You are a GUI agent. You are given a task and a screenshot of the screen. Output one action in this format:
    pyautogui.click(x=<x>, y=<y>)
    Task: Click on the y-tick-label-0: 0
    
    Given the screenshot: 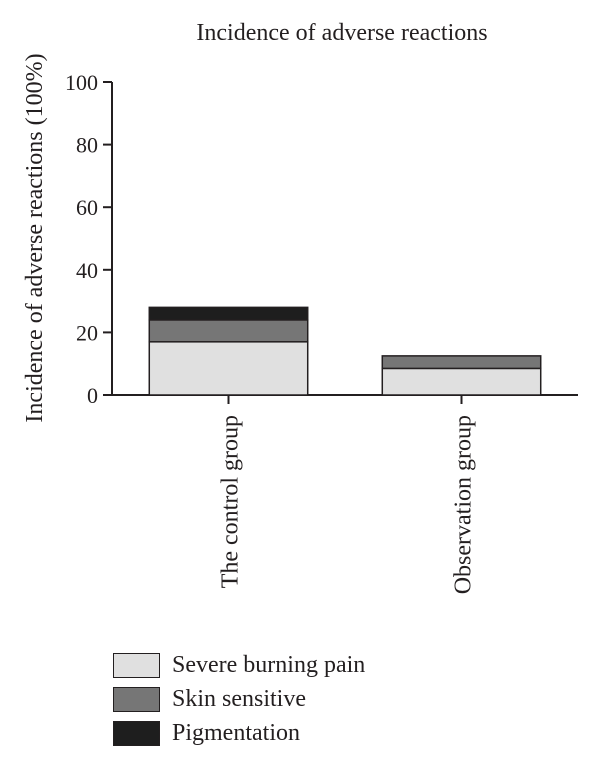 What is the action you would take?
    pyautogui.click(x=92, y=395)
    